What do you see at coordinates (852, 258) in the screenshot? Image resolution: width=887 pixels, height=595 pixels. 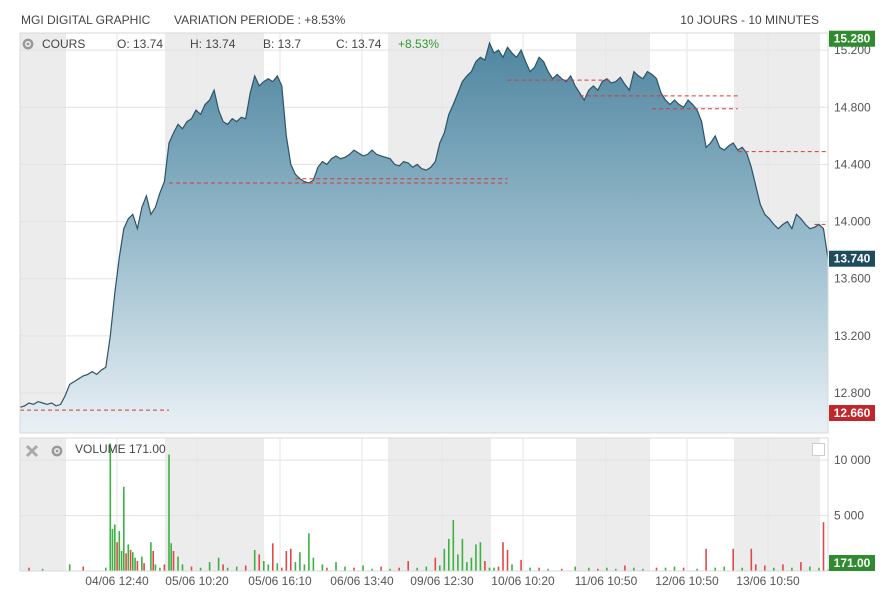 I see `last-price-badge-bg` at bounding box center [852, 258].